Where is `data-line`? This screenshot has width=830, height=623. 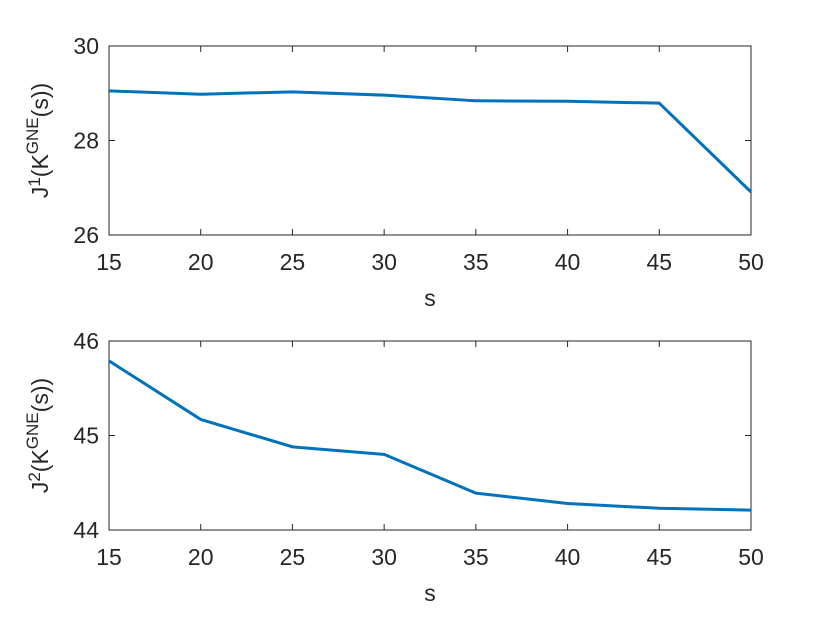 data-line is located at coordinates (430, 141).